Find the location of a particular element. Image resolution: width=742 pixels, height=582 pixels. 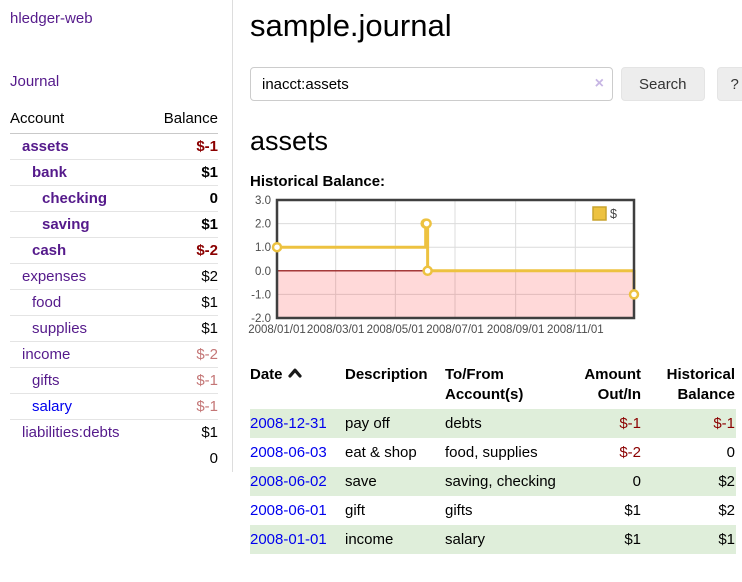

svg-text: 2008/03/01 is located at coordinates (336, 330).